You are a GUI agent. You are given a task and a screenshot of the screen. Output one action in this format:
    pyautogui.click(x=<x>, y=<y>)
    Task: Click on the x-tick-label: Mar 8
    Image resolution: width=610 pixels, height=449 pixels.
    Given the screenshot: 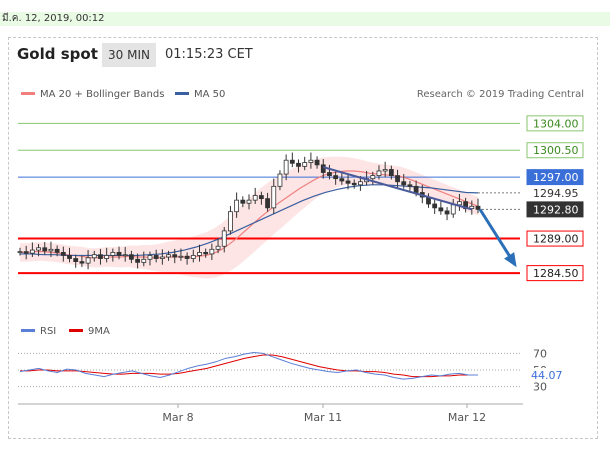 What is the action you would take?
    pyautogui.click(x=177, y=417)
    